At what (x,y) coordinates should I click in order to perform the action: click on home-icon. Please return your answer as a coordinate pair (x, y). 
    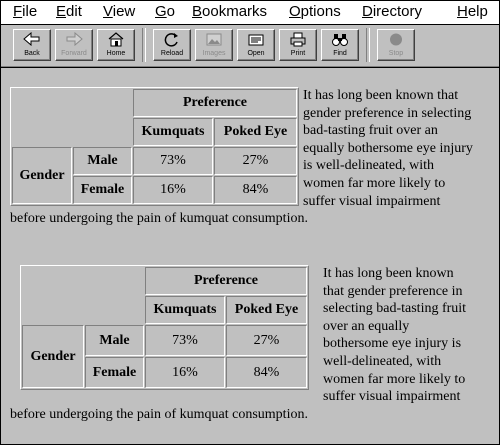
    Looking at the image, I should click on (116, 39).